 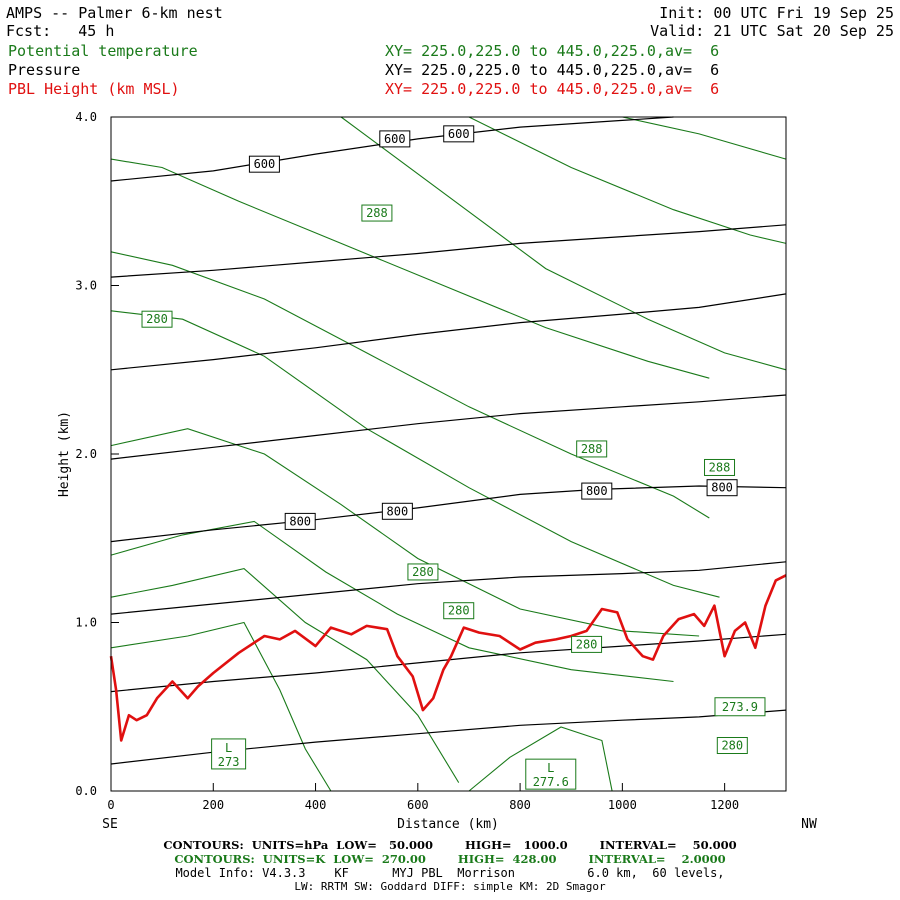 I want to click on x-axis-label: Distance (km), so click(x=448, y=824).